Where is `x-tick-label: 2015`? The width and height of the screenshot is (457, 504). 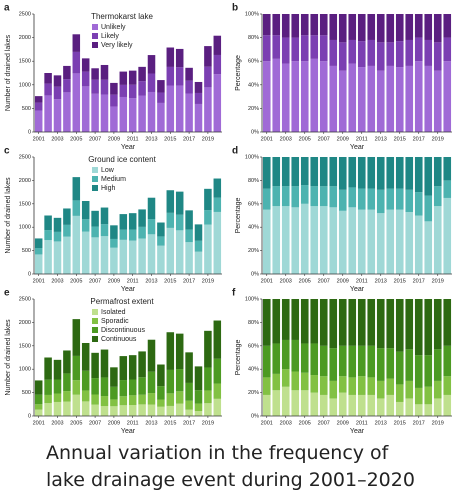 x-tick-label: 2015 is located at coordinates (170, 281).